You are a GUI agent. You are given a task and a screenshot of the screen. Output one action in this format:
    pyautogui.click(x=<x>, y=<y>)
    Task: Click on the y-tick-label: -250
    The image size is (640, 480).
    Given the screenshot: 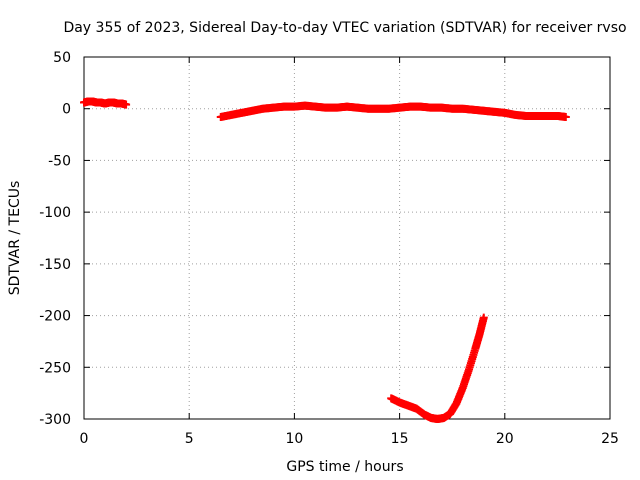 What is the action you would take?
    pyautogui.click(x=55, y=368)
    